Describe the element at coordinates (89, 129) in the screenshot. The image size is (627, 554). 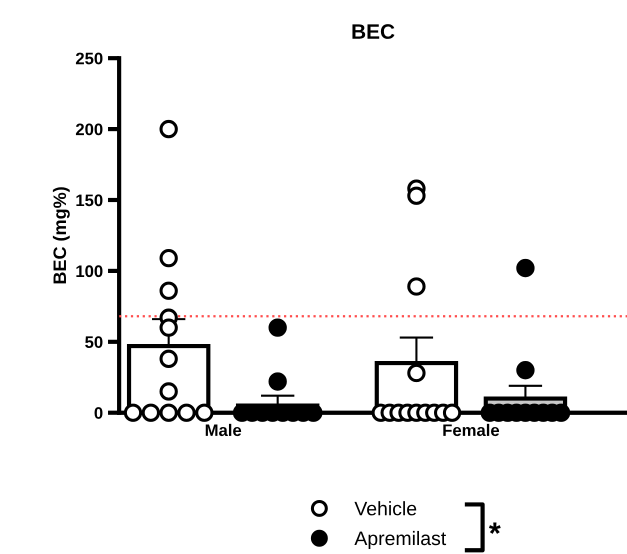
I see `y-tick-label: 200` at that location.